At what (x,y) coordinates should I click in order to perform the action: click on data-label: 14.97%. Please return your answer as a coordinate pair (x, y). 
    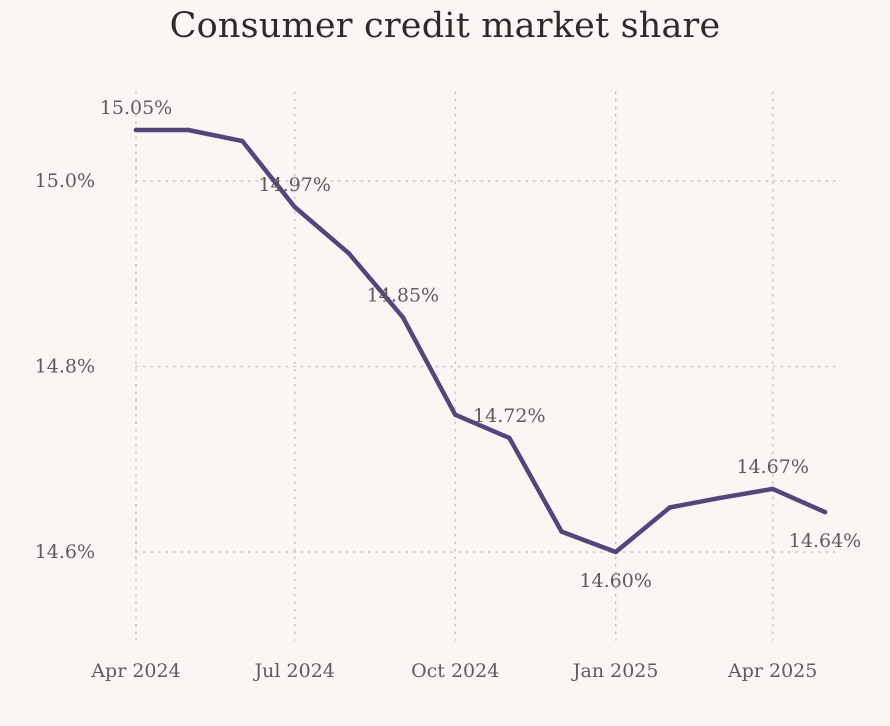
    Looking at the image, I should click on (295, 185).